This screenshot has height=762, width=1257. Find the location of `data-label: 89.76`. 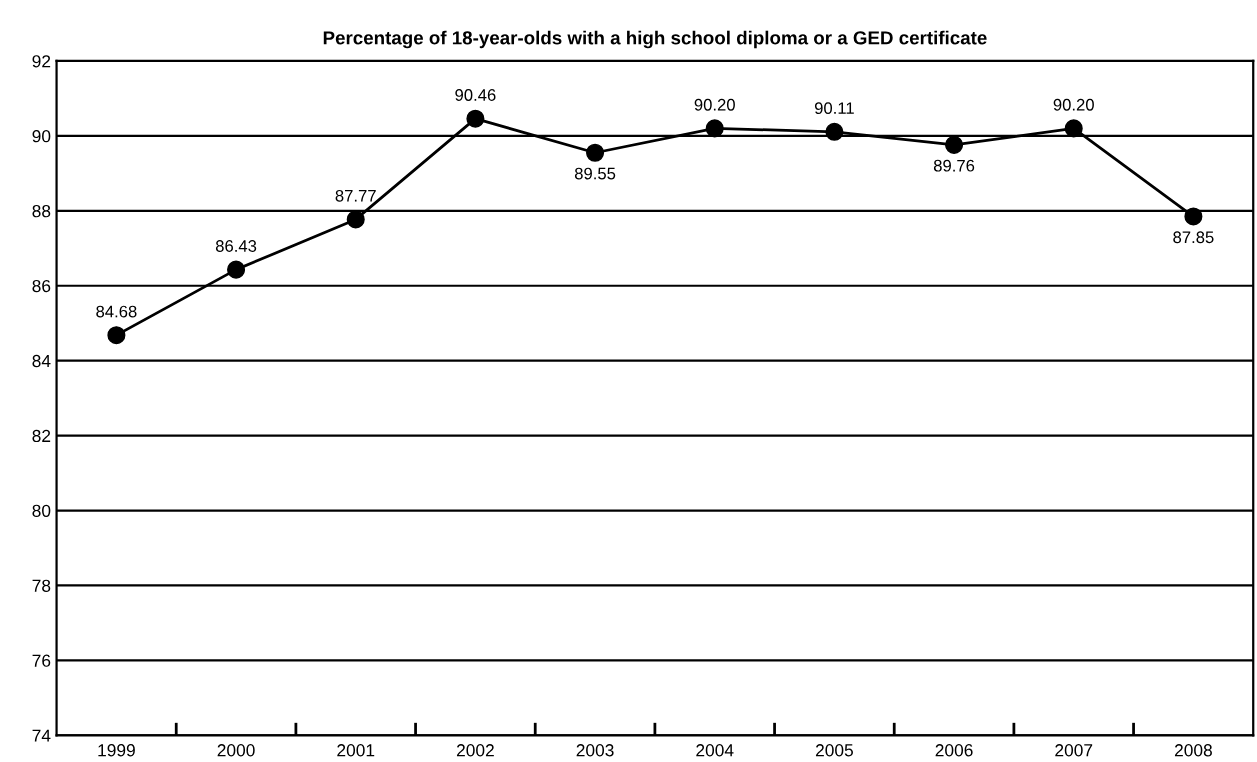

data-label: 89.76 is located at coordinates (954, 165).